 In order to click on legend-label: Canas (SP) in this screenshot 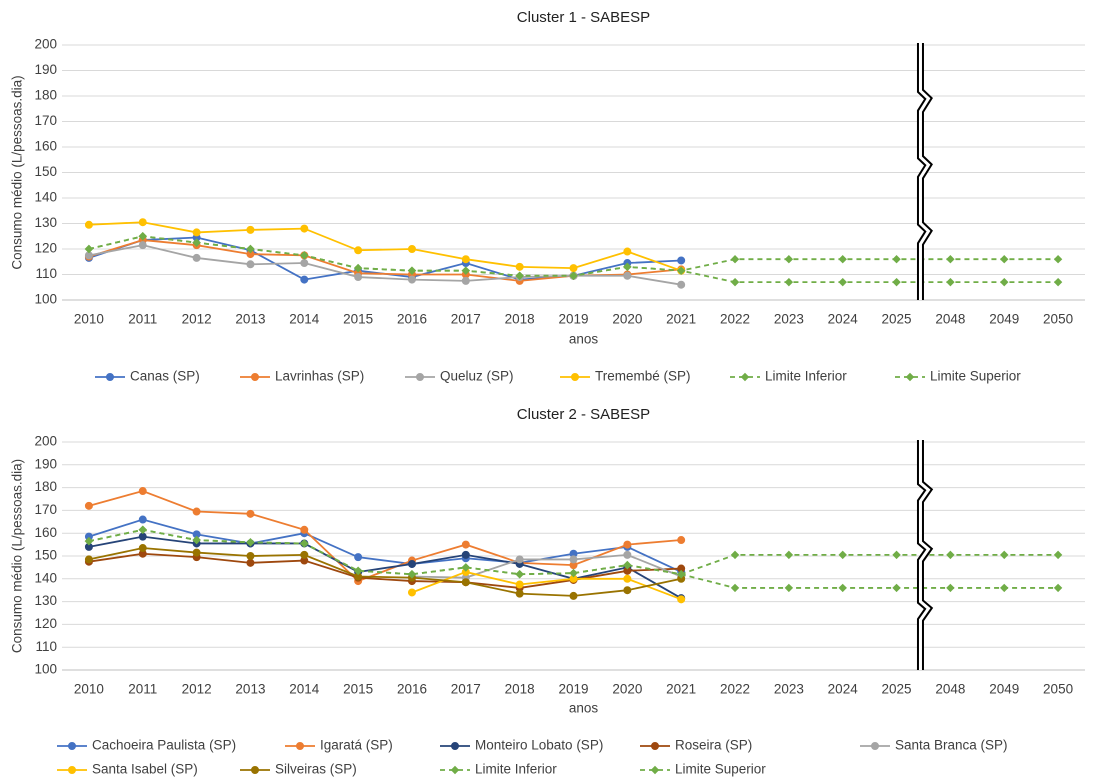, I will do `click(165, 376)`.